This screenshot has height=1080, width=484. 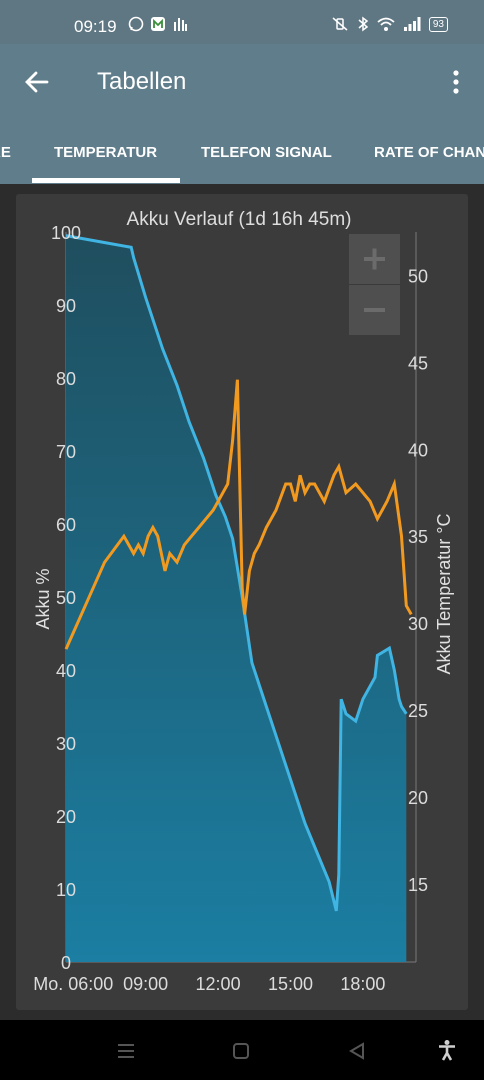 I want to click on chart-title: Akku Verlauf (1d 16h 45m), so click(x=239, y=219).